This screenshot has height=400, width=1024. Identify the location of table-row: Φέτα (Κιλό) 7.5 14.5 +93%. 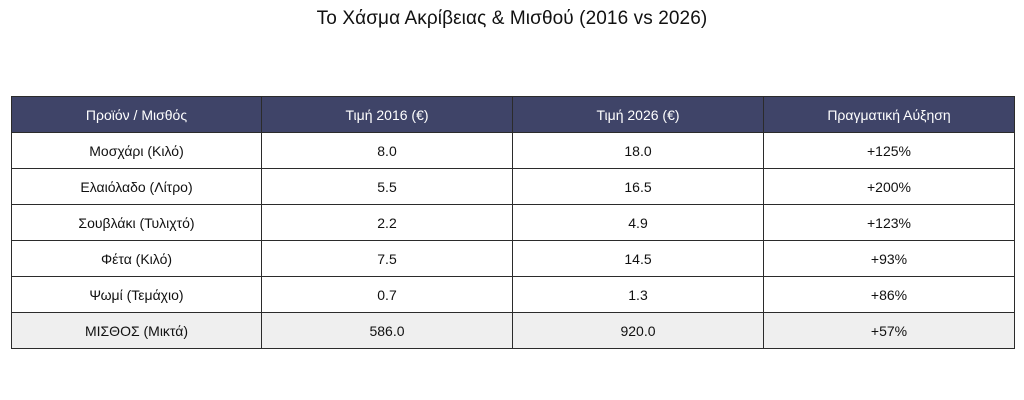
(513, 258).